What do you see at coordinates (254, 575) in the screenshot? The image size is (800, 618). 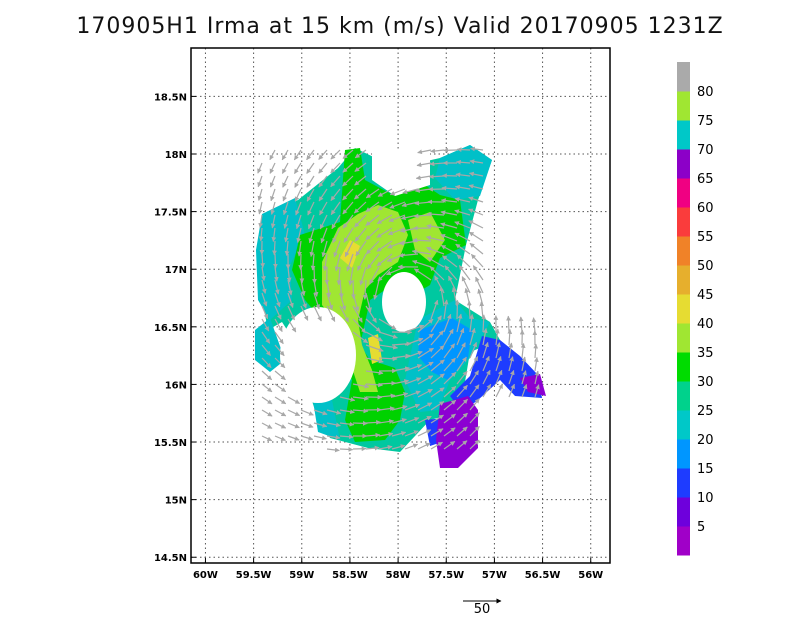 I see `lon-tick-label: 59.5W` at bounding box center [254, 575].